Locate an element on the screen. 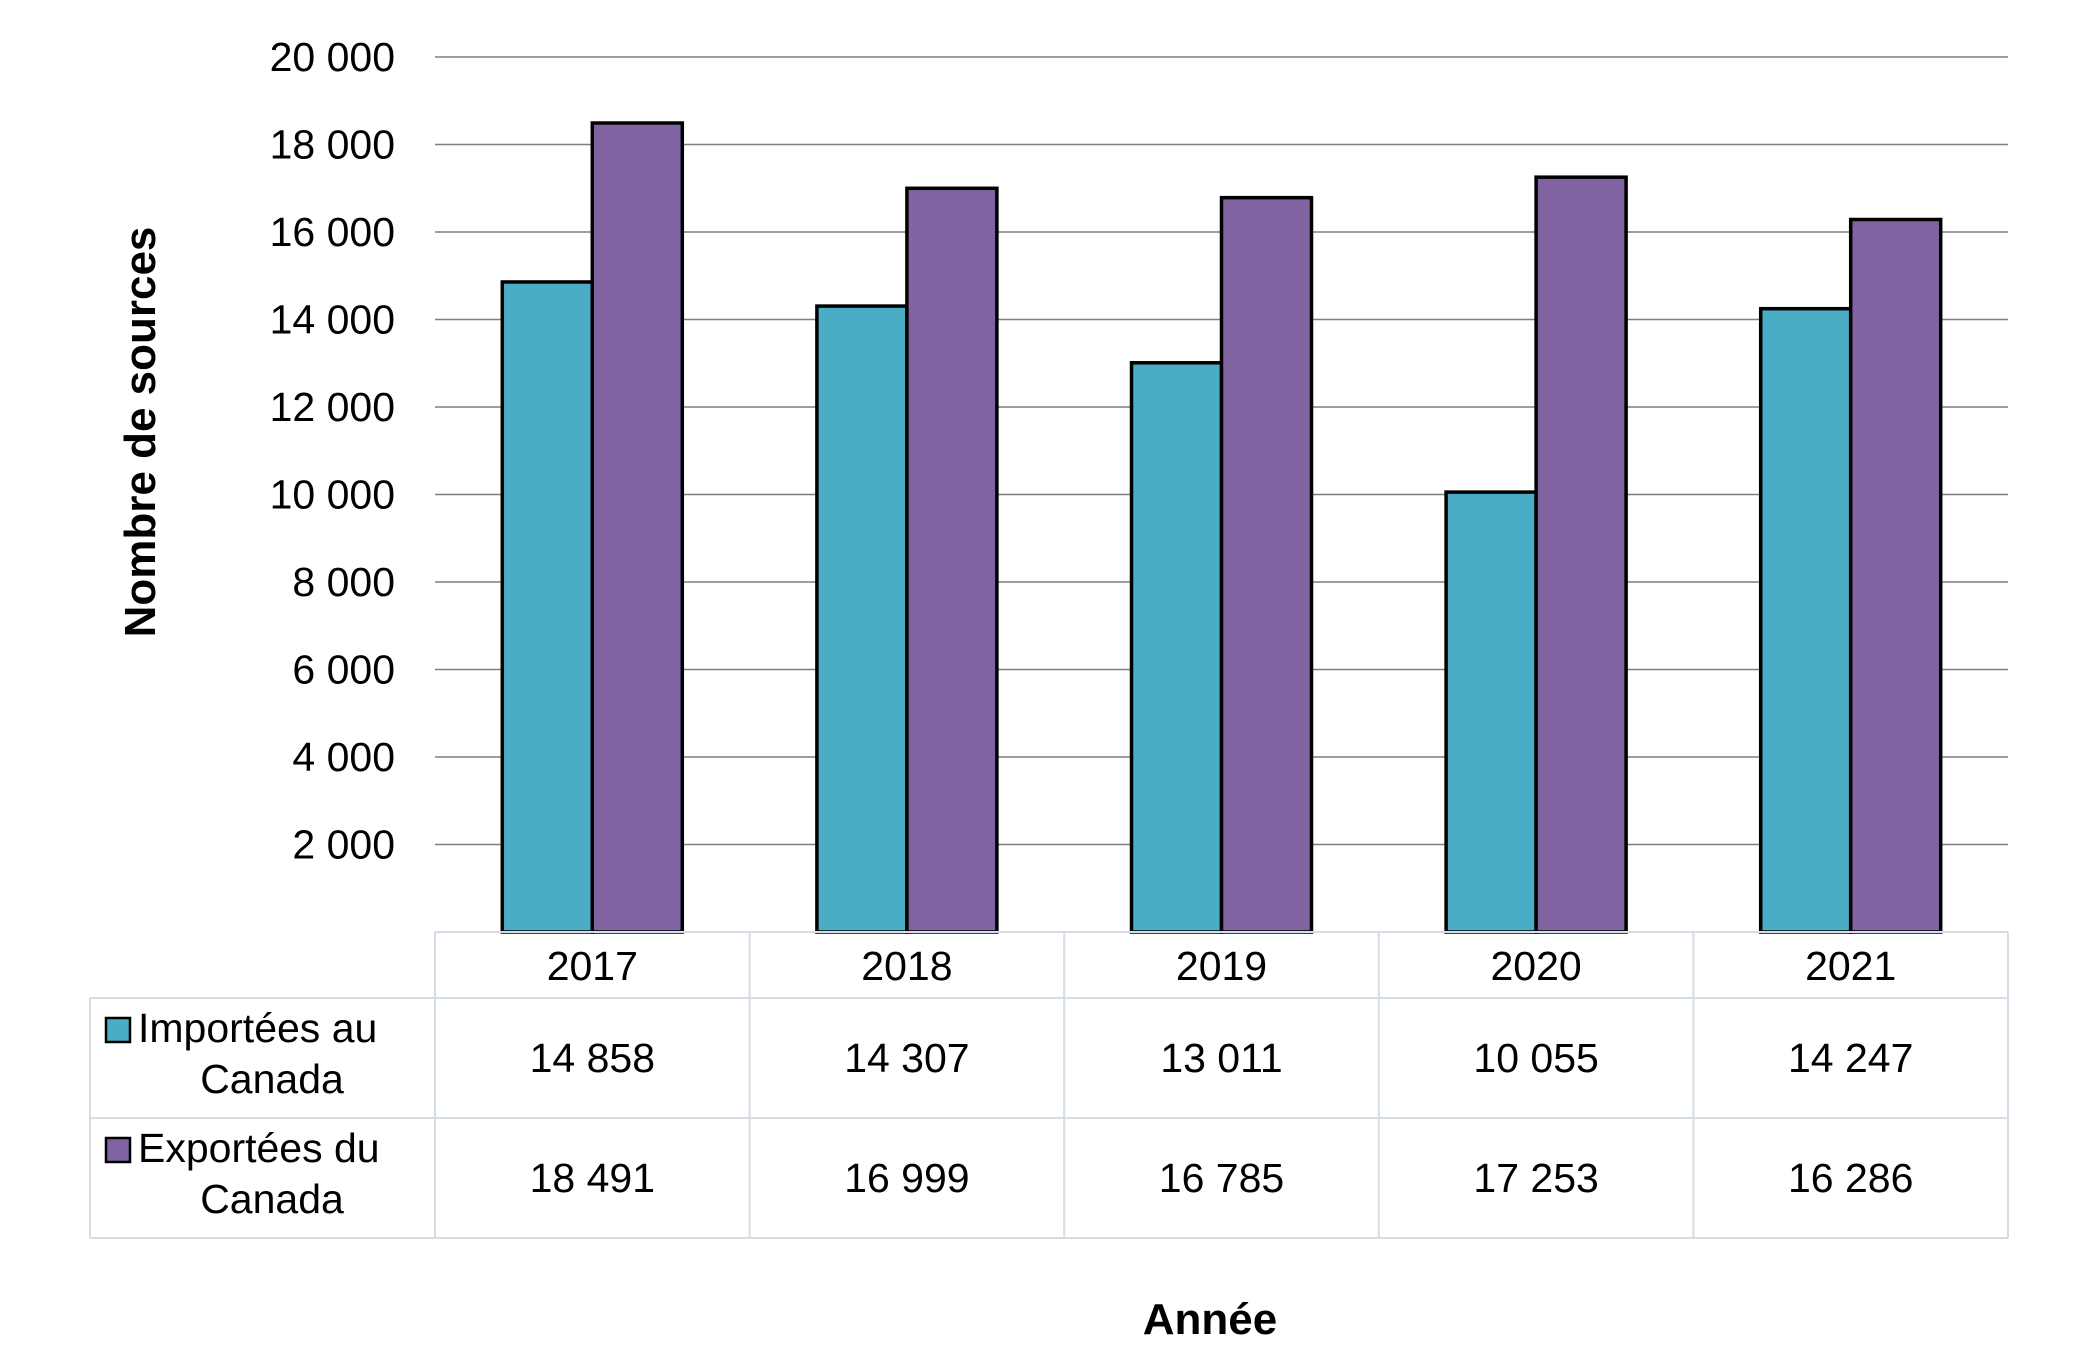  bar-imported-2019 is located at coordinates (1176, 647).